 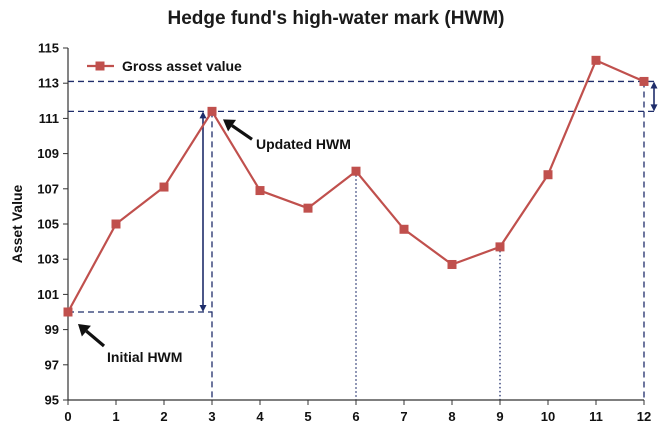 I want to click on legend-marker-swatch, so click(x=100, y=66).